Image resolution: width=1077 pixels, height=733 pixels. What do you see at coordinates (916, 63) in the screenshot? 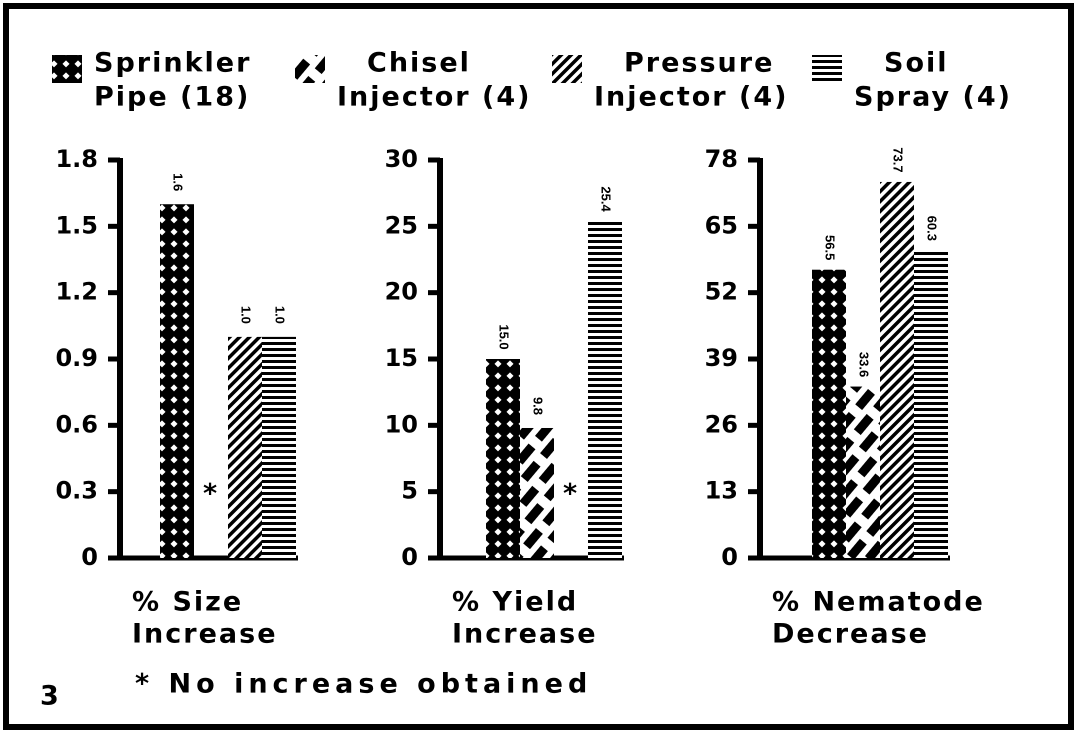
I see `legend-label: Soil` at bounding box center [916, 63].